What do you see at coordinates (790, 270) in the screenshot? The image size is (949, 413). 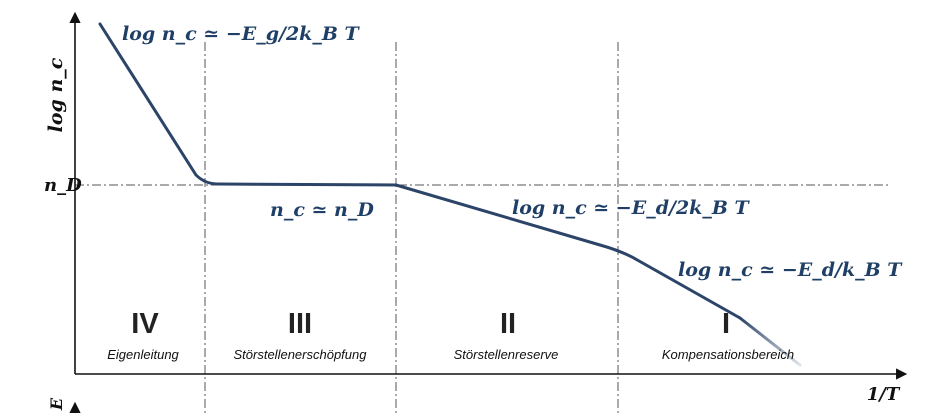 I see `compensation-formula: log n_c ≃ −E_d/k_B T` at bounding box center [790, 270].